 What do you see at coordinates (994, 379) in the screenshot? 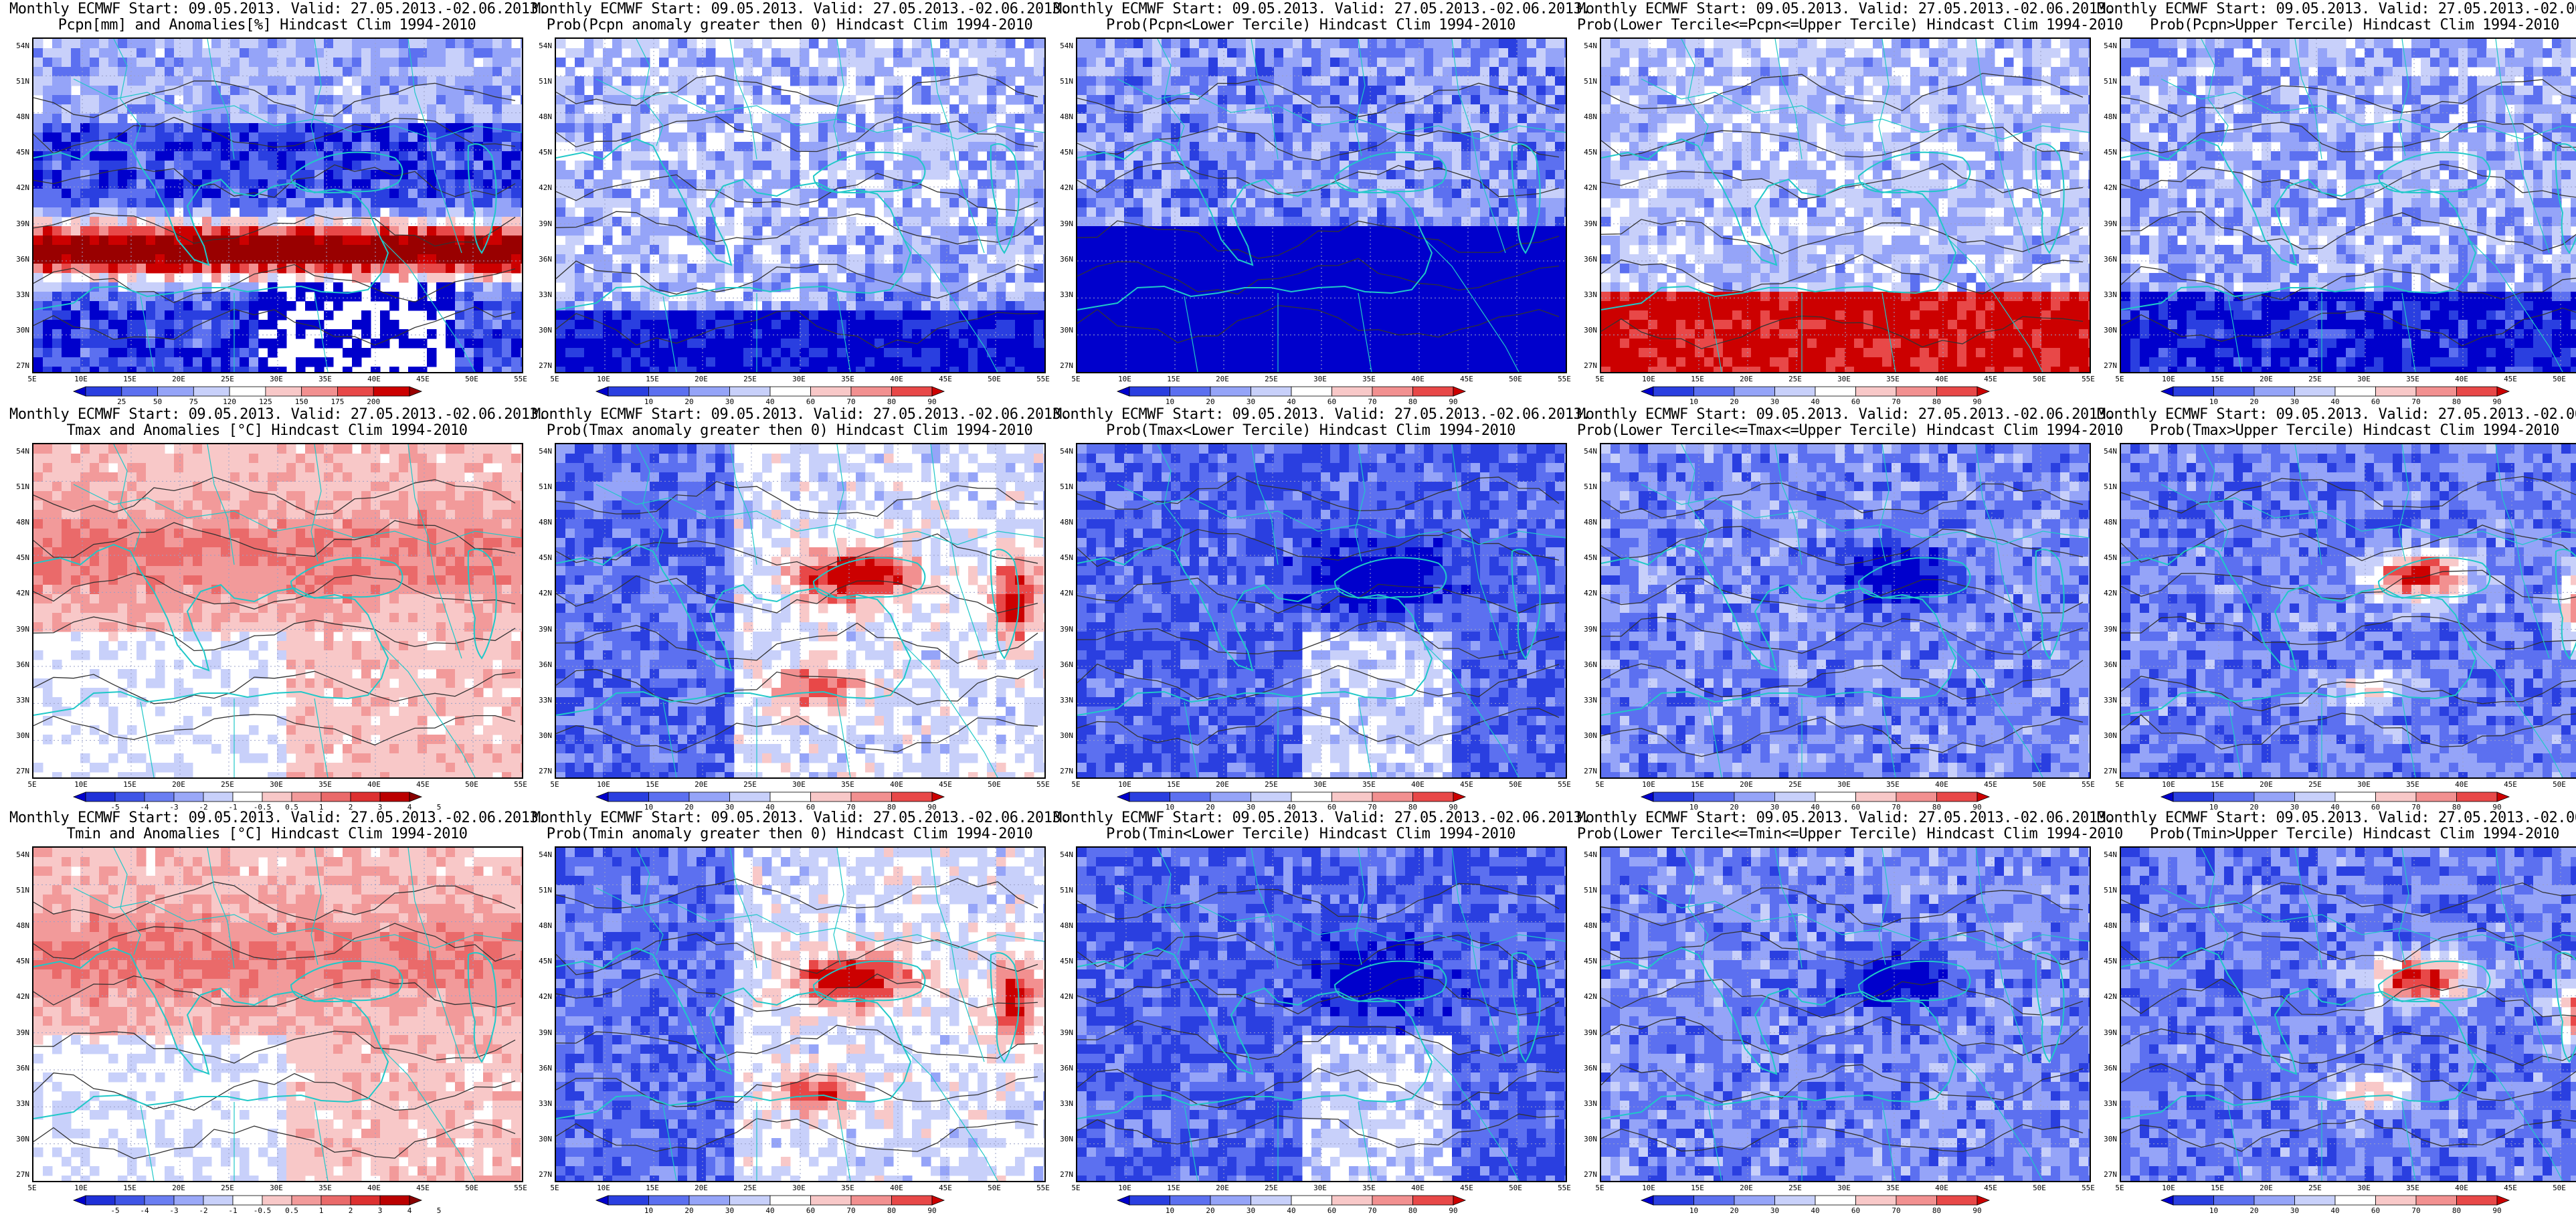
I see `lon-tick-label: 50E` at bounding box center [994, 379].